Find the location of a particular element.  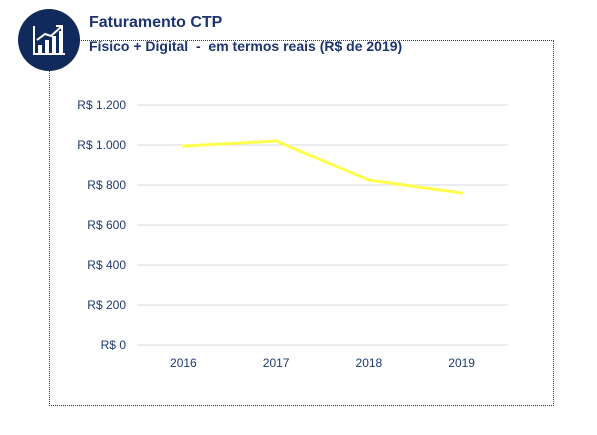

header-badge is located at coordinates (49, 40).